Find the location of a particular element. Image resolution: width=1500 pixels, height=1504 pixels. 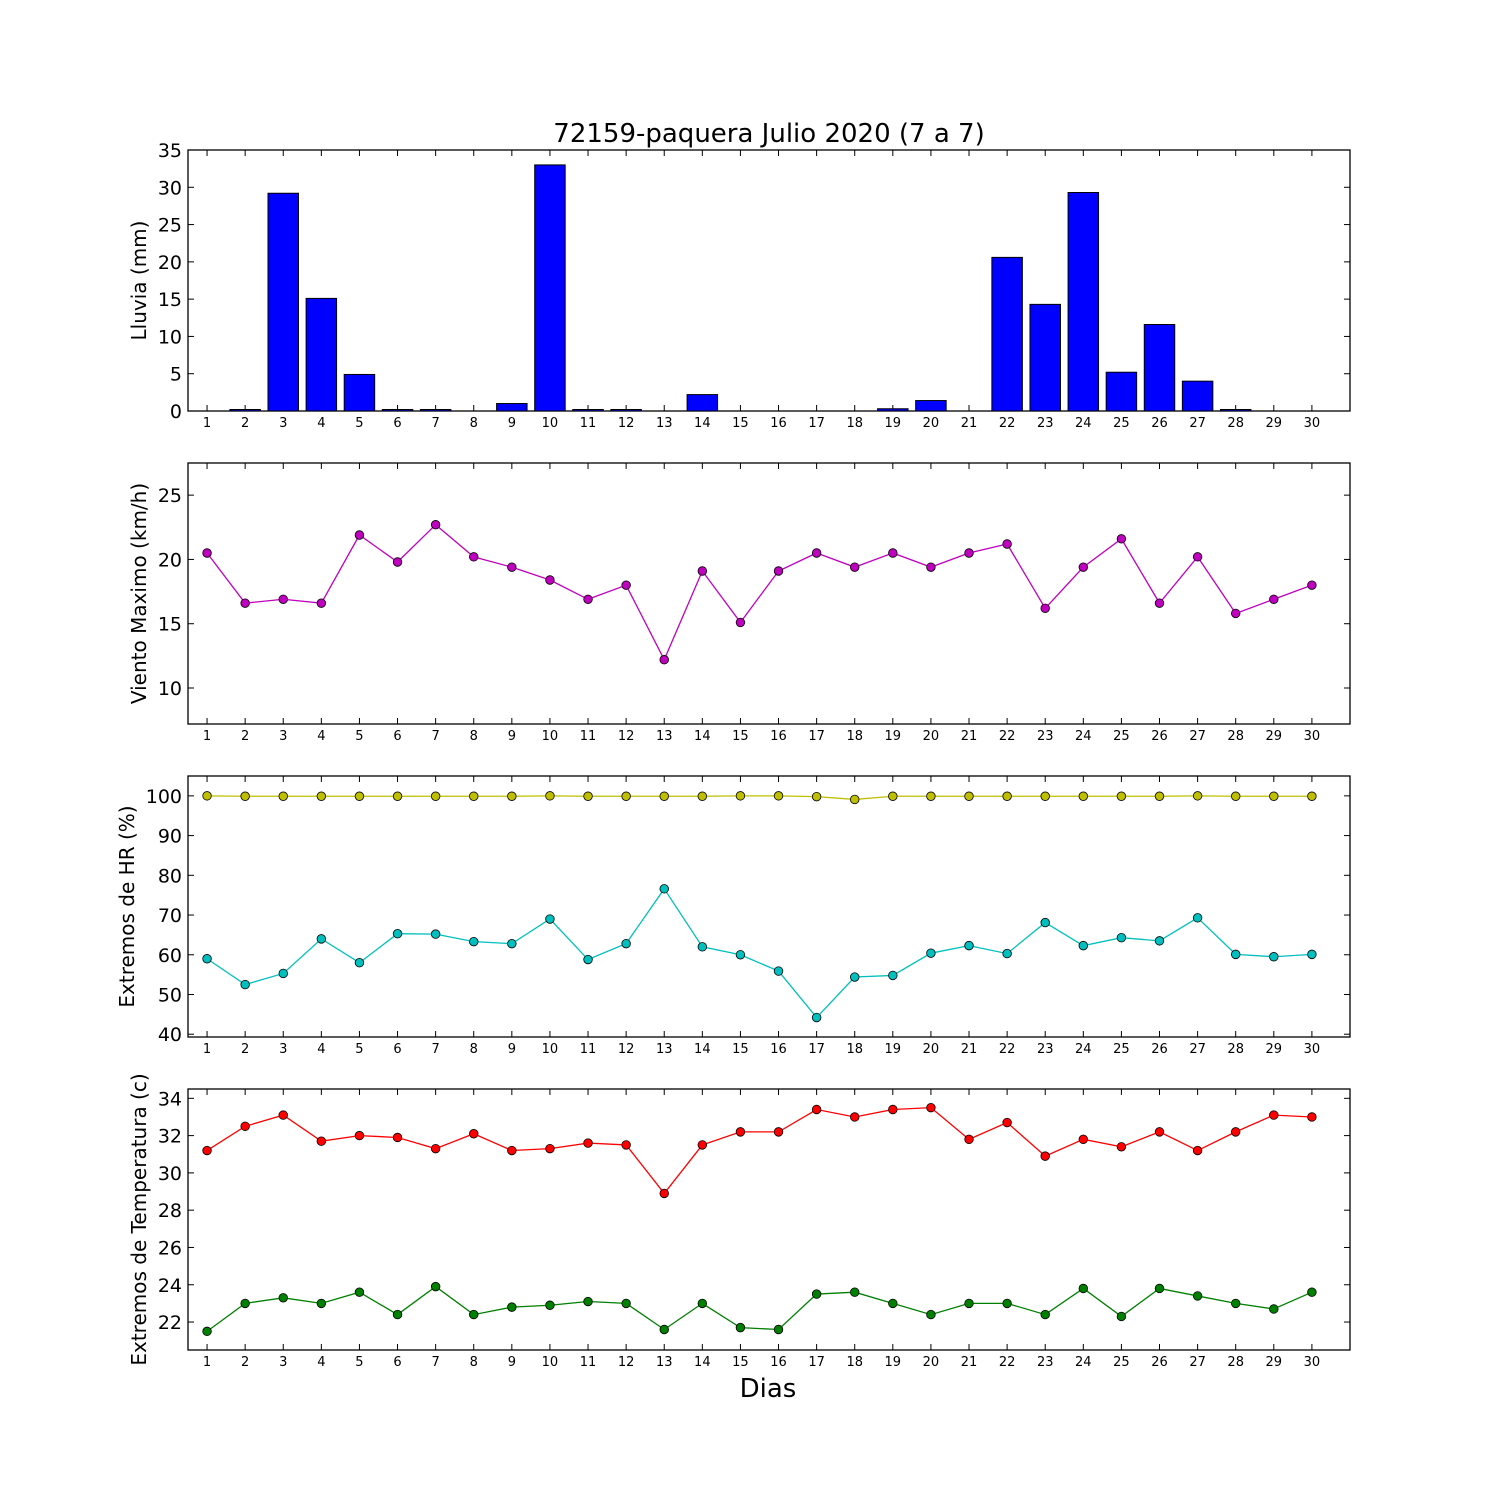

x-tick-label: 29 is located at coordinates (1274, 1049).